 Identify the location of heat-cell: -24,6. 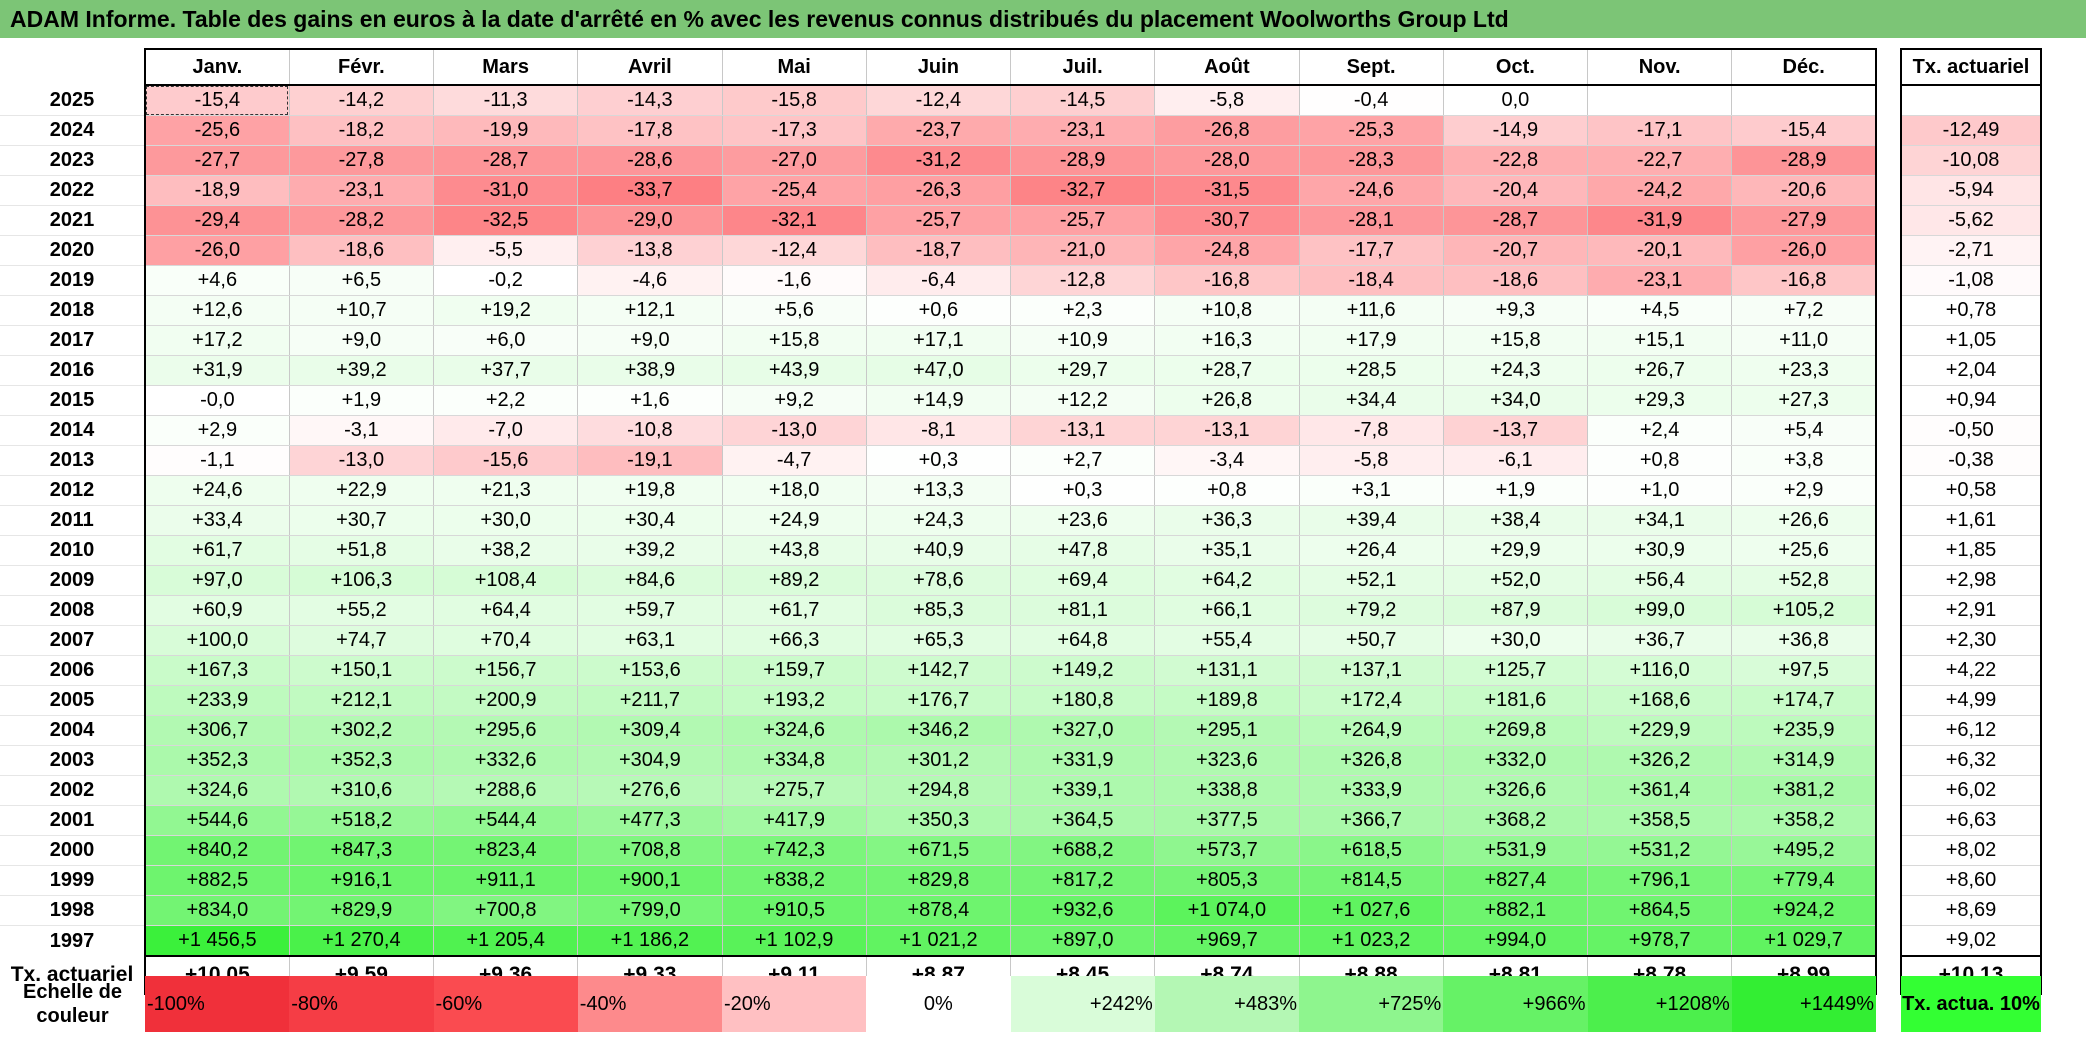
(1371, 190).